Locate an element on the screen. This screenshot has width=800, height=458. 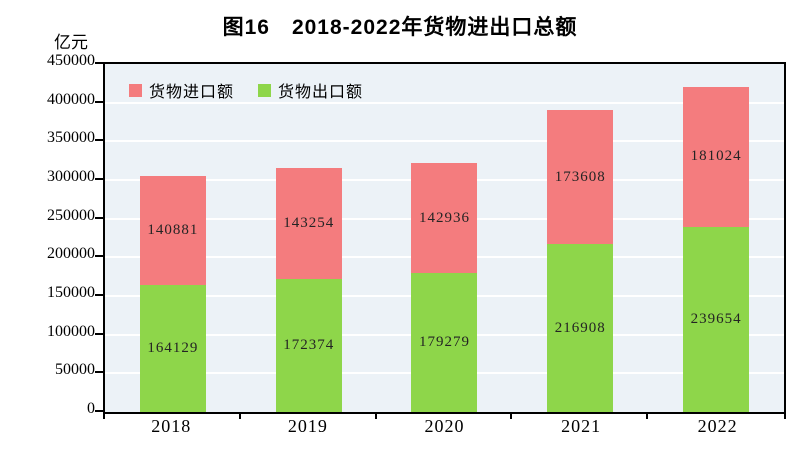
exports-value-label: 164129 is located at coordinates (173, 348).